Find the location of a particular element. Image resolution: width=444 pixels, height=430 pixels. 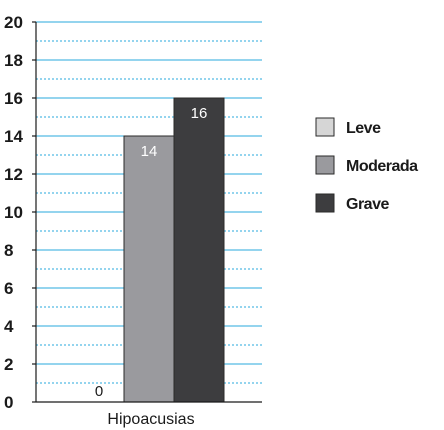

y-tick-label: 16 is located at coordinates (13, 98).